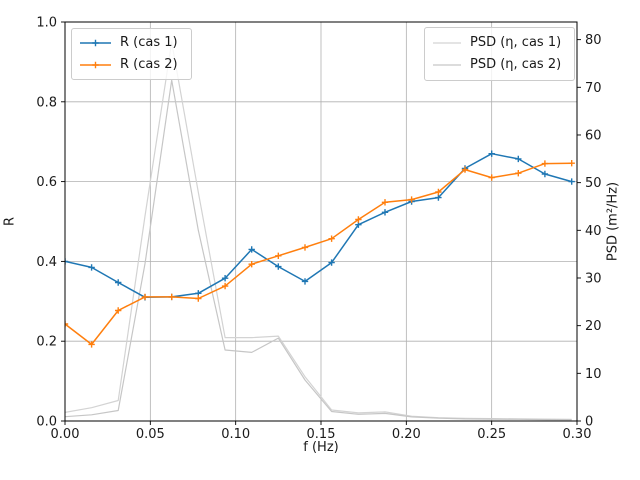 The height and width of the screenshot is (480, 640). Describe the element at coordinates (593, 231) in the screenshot. I see `y-right-tick-label: 40` at that location.